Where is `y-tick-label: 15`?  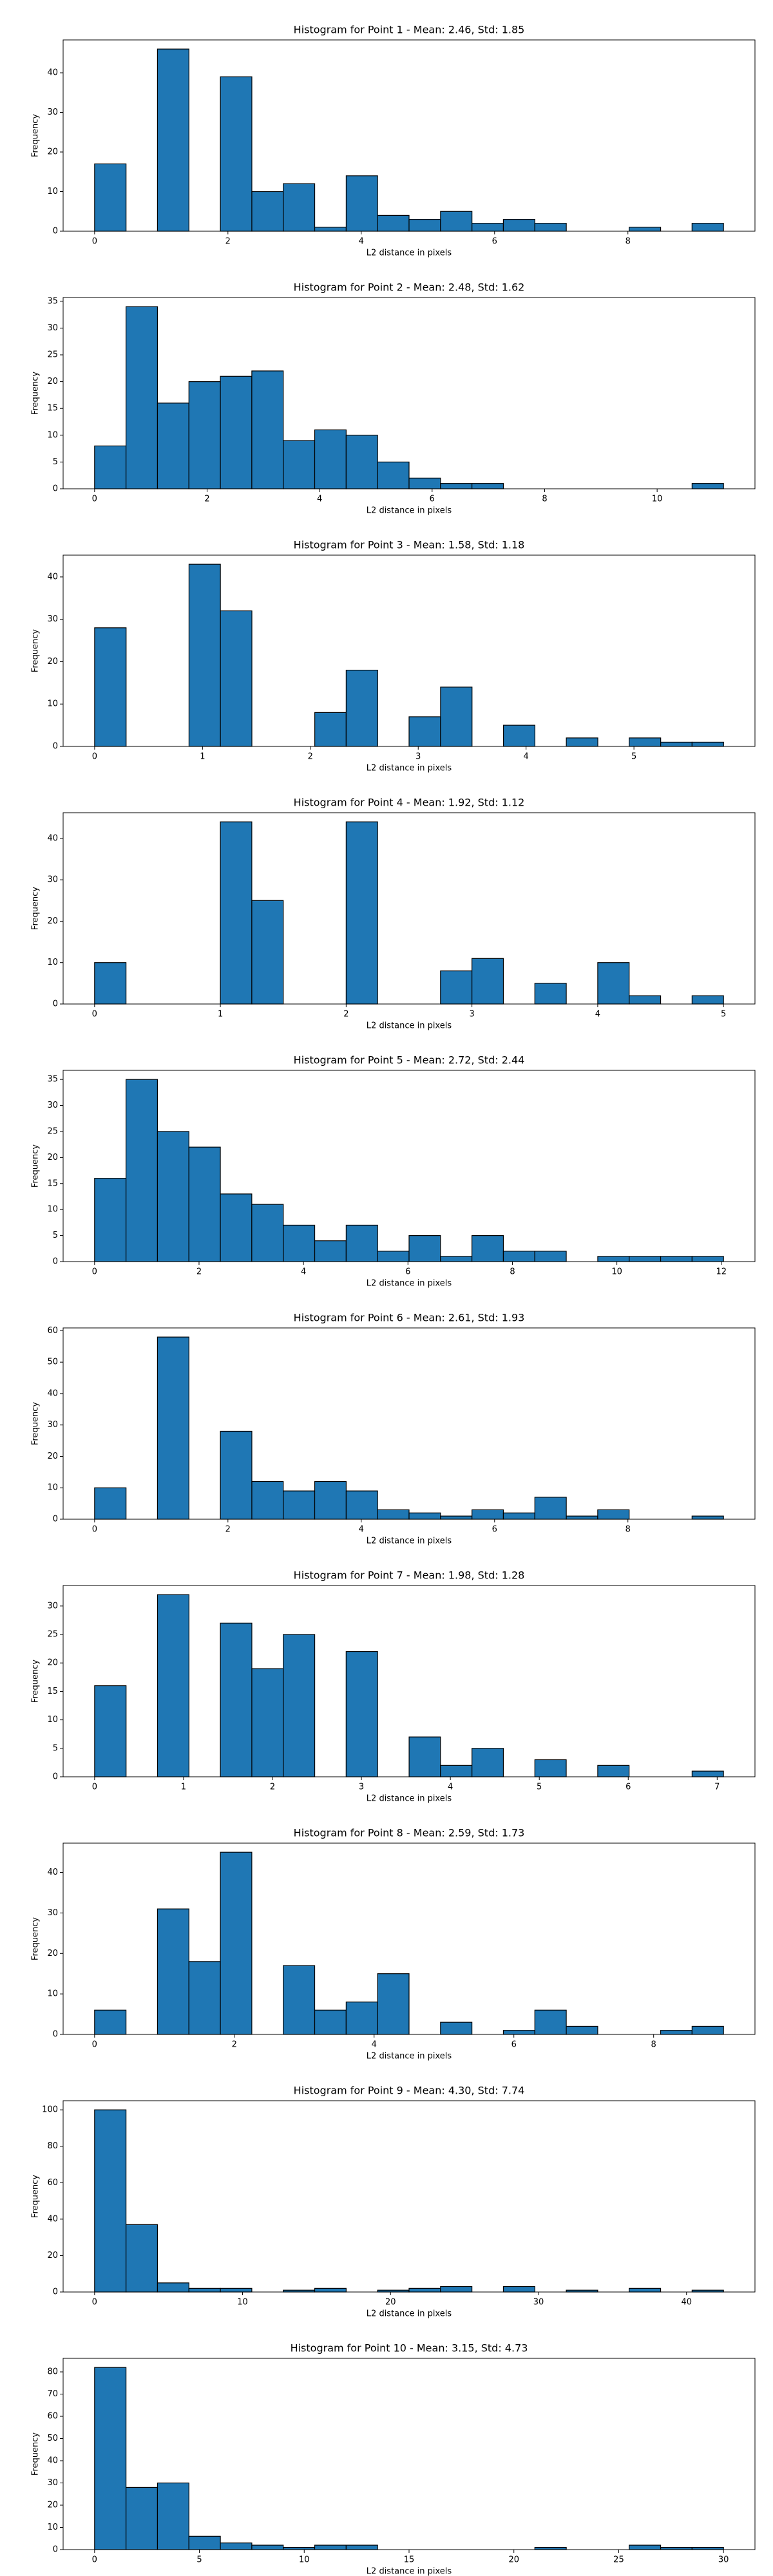 y-tick-label: 15 is located at coordinates (52, 409).